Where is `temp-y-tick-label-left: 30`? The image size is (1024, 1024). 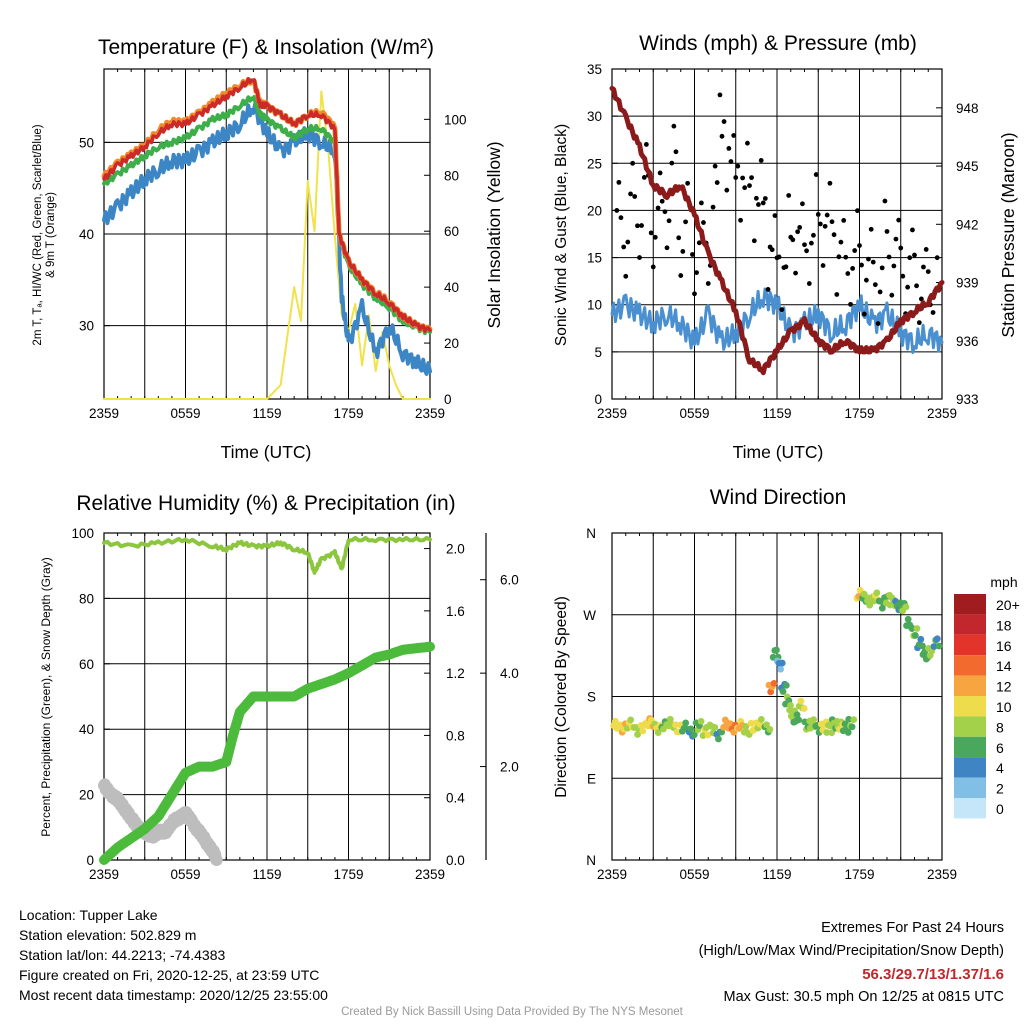 temp-y-tick-label-left: 30 is located at coordinates (86, 326).